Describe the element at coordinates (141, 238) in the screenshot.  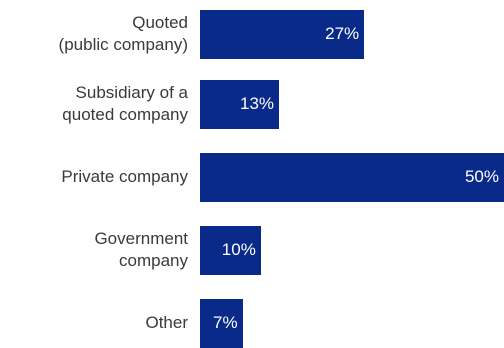
I see `category-label-line: Government` at that location.